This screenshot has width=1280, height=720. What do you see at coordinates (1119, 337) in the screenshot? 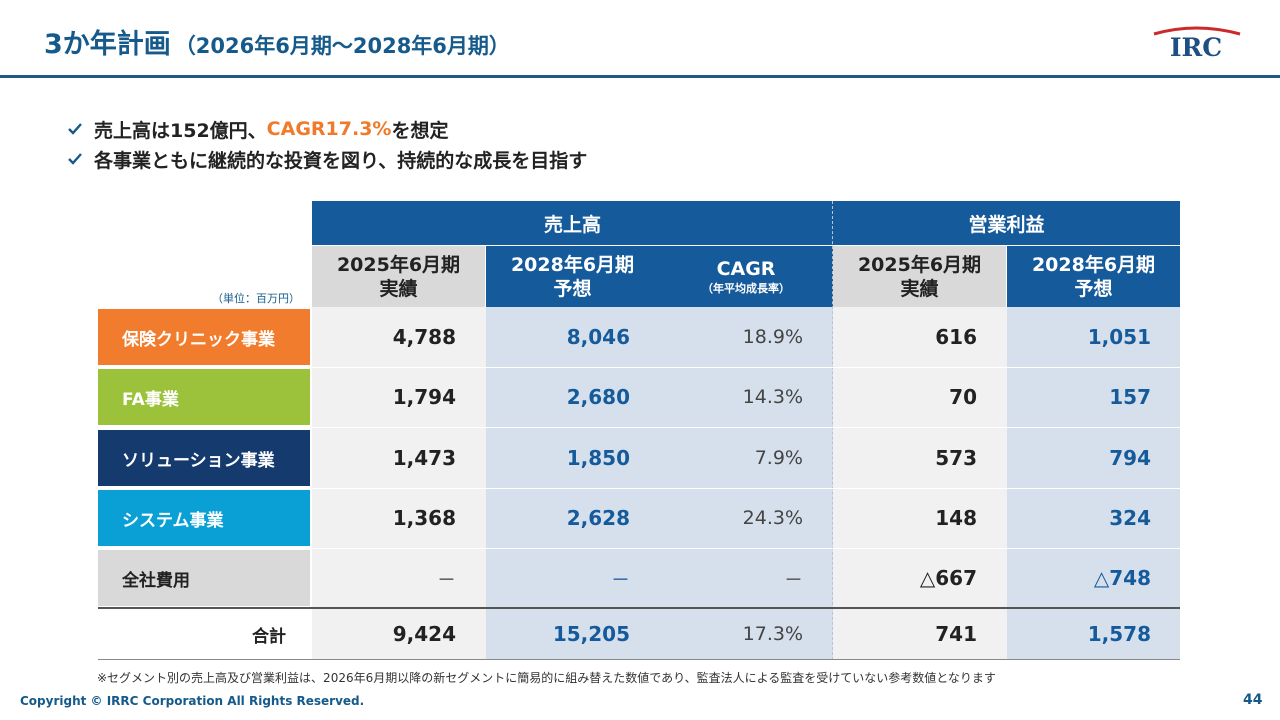
I see `table-cell: 1,051` at bounding box center [1119, 337].